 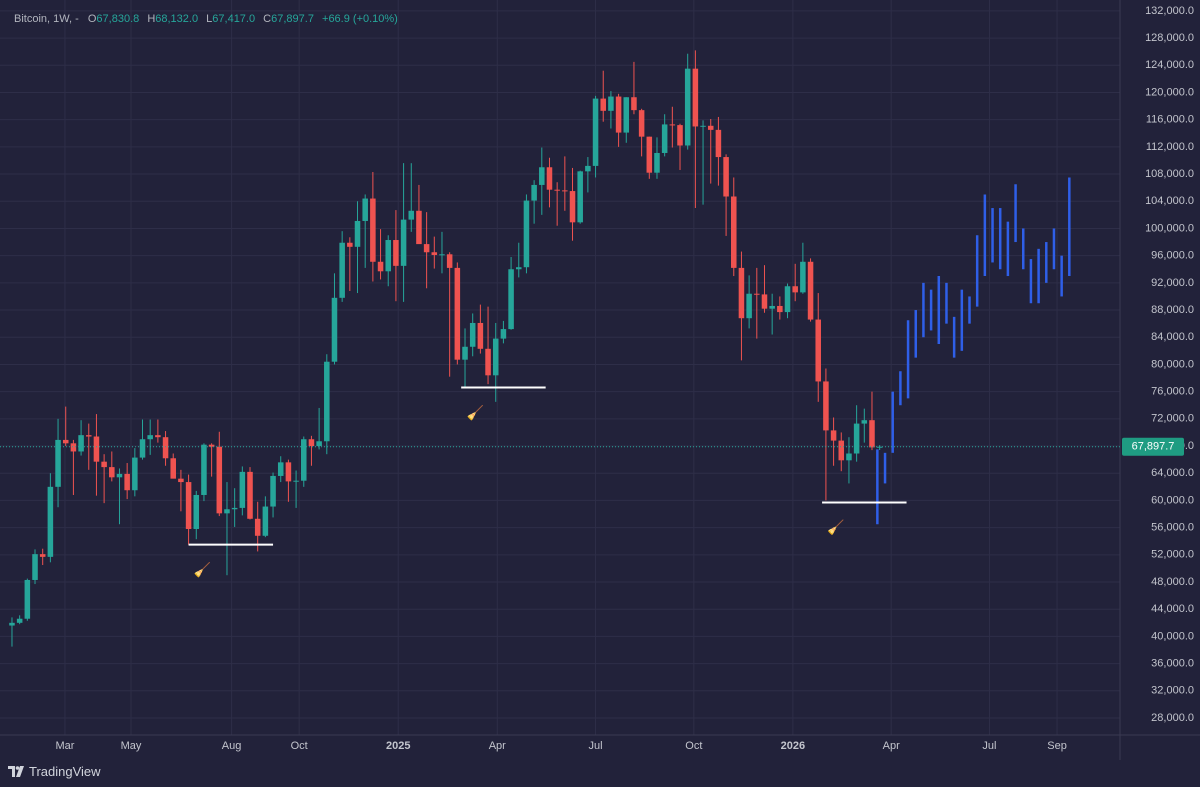 I want to click on y-tick-label: 120,000.0, so click(x=1169, y=92).